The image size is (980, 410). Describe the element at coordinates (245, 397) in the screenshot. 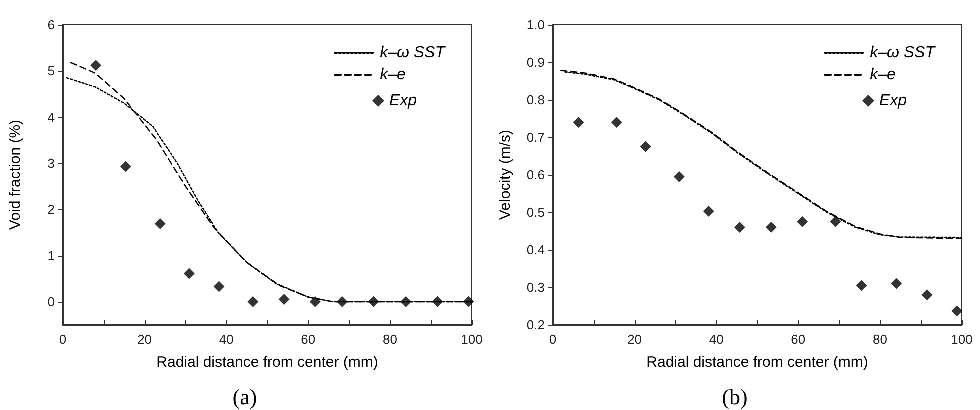

I see `text: (a)` at that location.